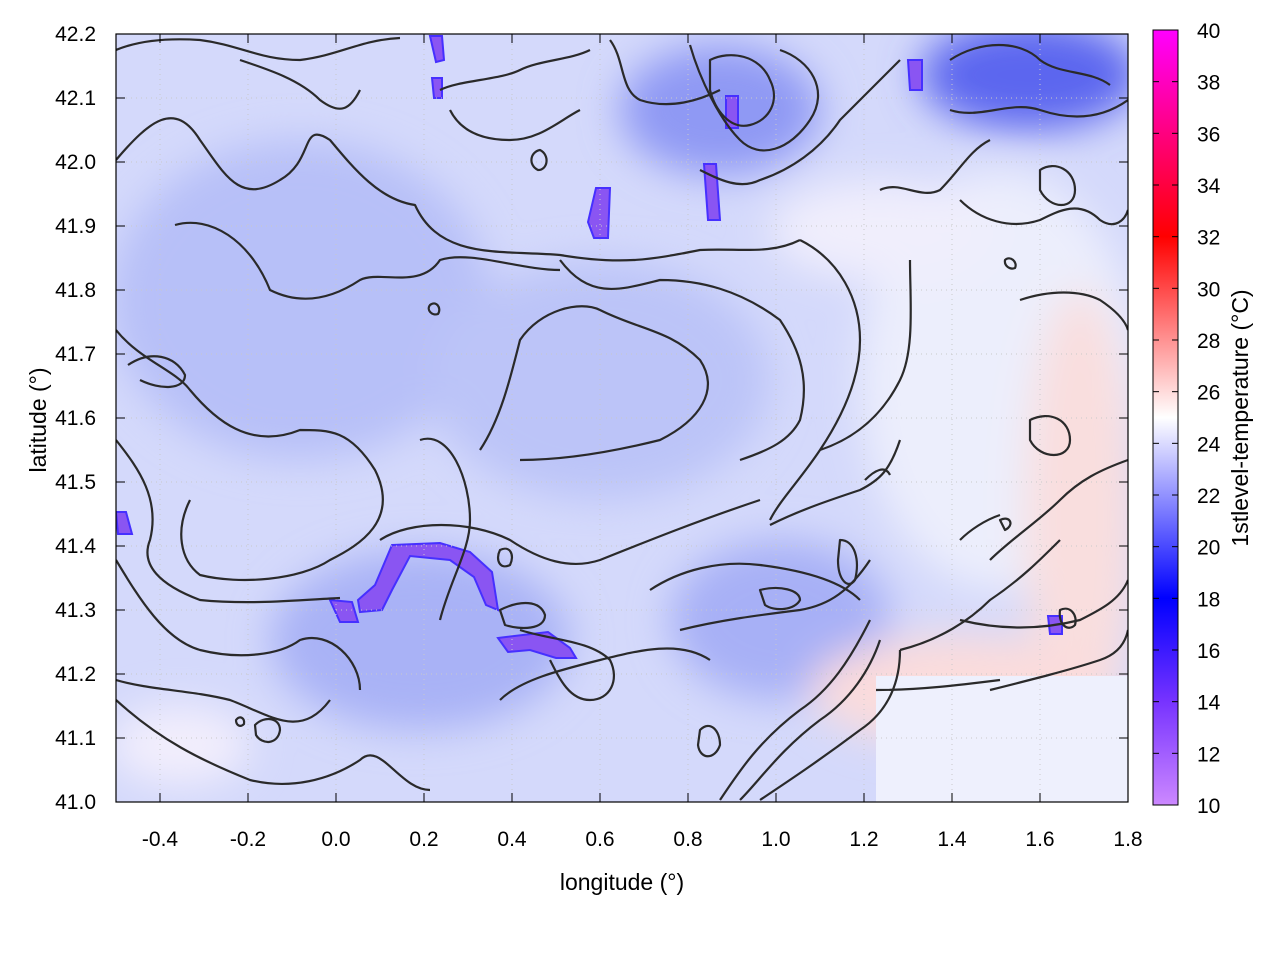 This screenshot has height=960, width=1280. What do you see at coordinates (75, 162) in the screenshot?
I see `y-tick-label: 42.0` at bounding box center [75, 162].